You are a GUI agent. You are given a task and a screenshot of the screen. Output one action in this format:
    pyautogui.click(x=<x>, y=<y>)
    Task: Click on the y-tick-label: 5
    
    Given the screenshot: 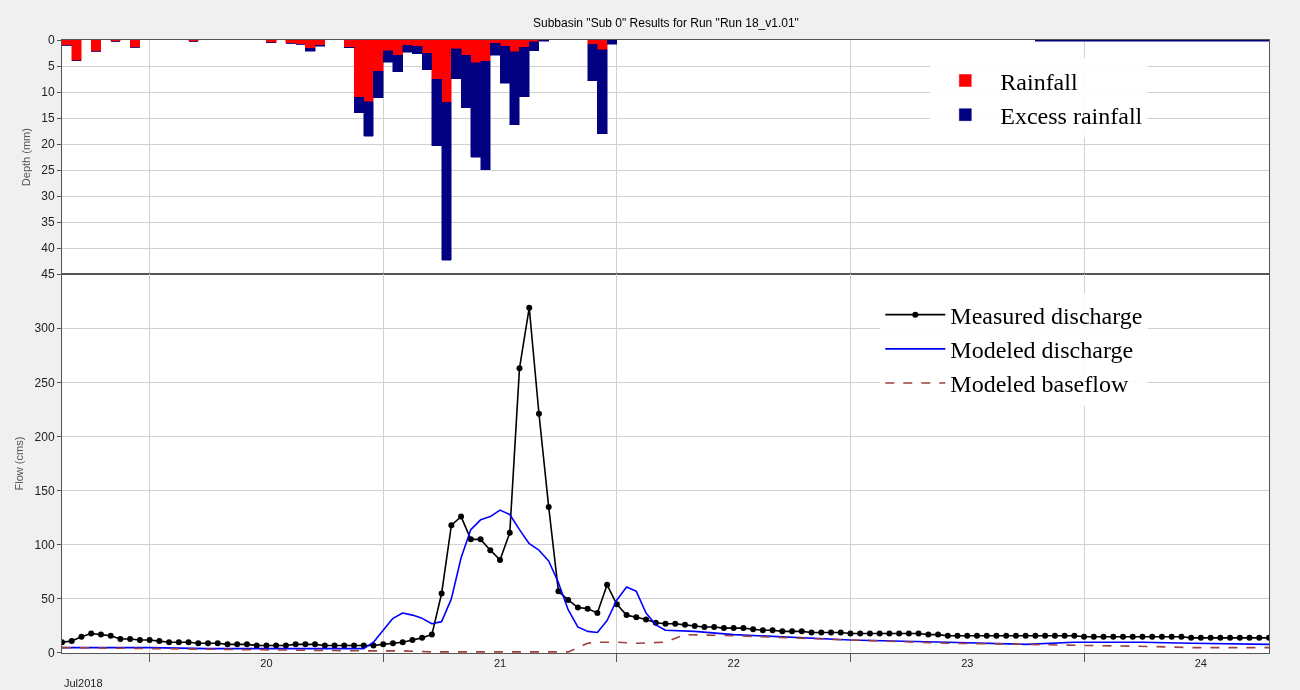 What is the action you would take?
    pyautogui.click(x=51, y=66)
    